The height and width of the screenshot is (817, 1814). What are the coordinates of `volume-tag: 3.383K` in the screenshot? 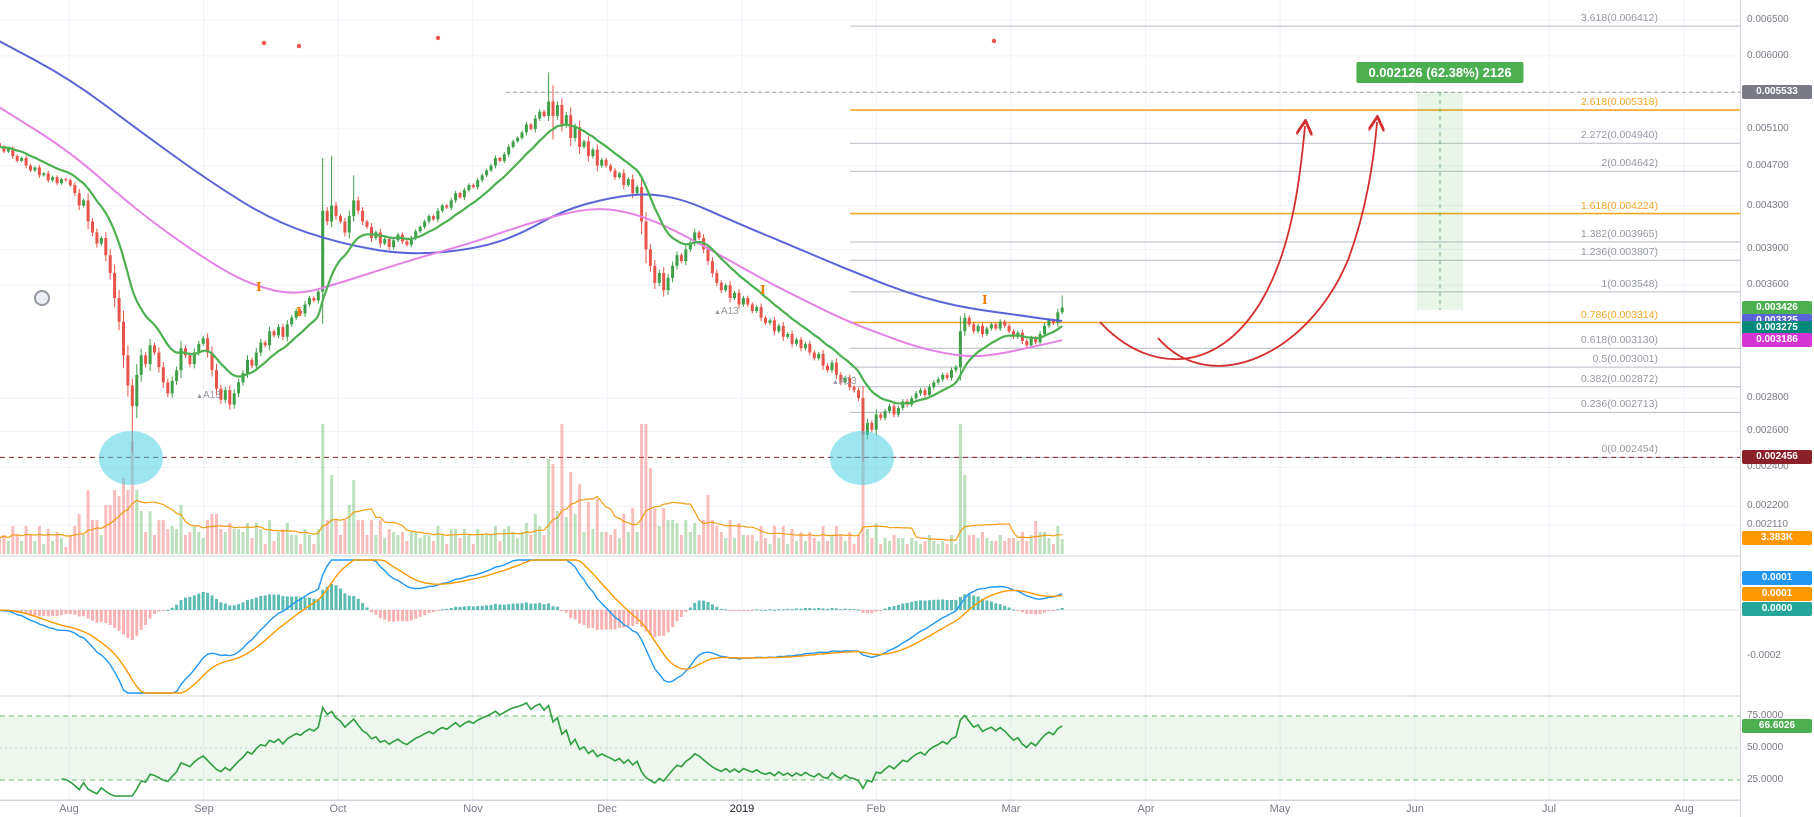 It's located at (1777, 538).